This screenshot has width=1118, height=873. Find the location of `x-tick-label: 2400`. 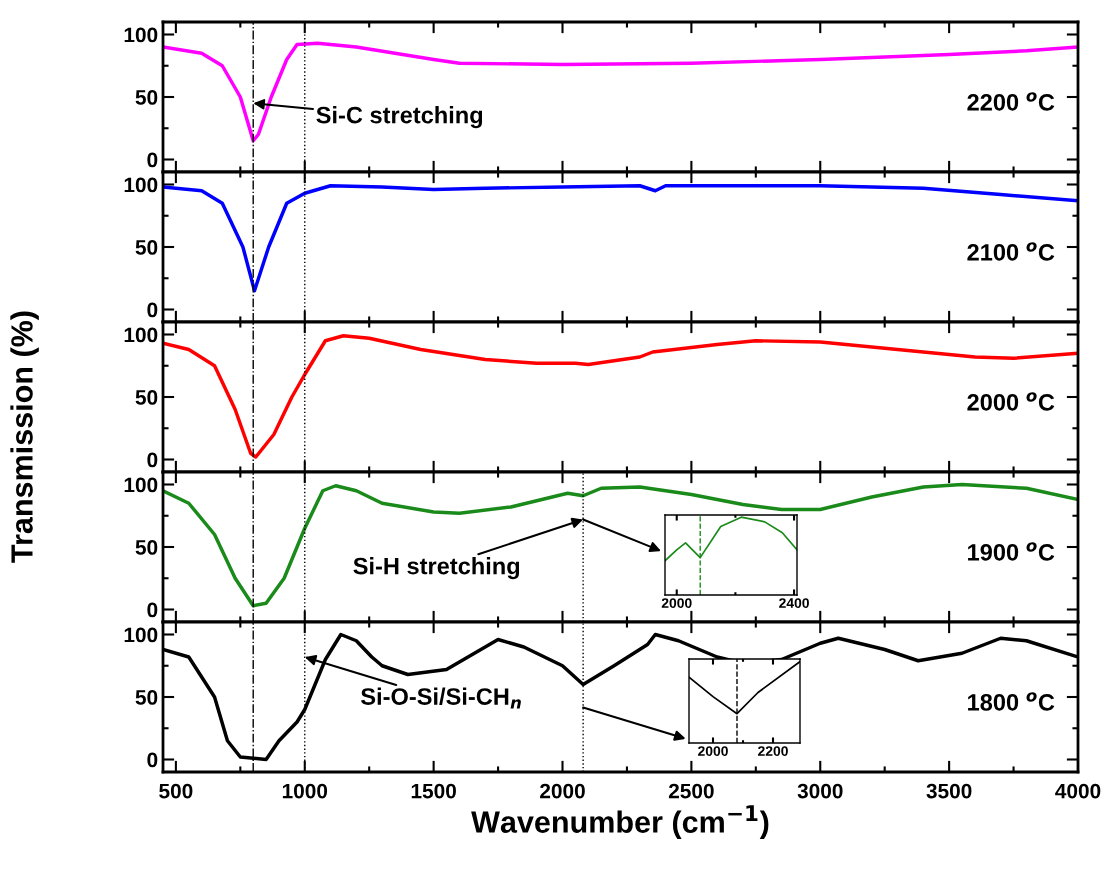

x-tick-label: 2400 is located at coordinates (794, 603).